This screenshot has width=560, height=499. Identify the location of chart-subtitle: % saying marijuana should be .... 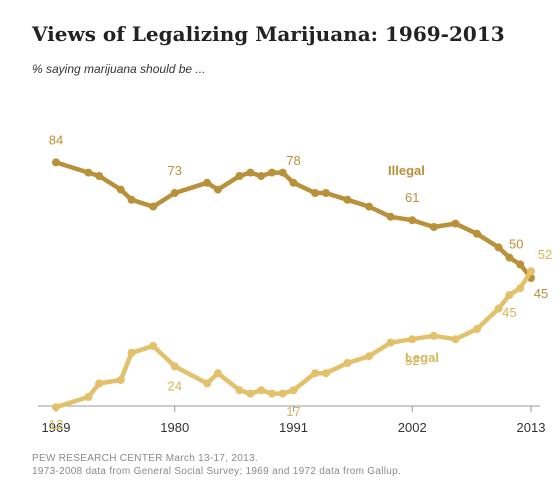
(119, 69).